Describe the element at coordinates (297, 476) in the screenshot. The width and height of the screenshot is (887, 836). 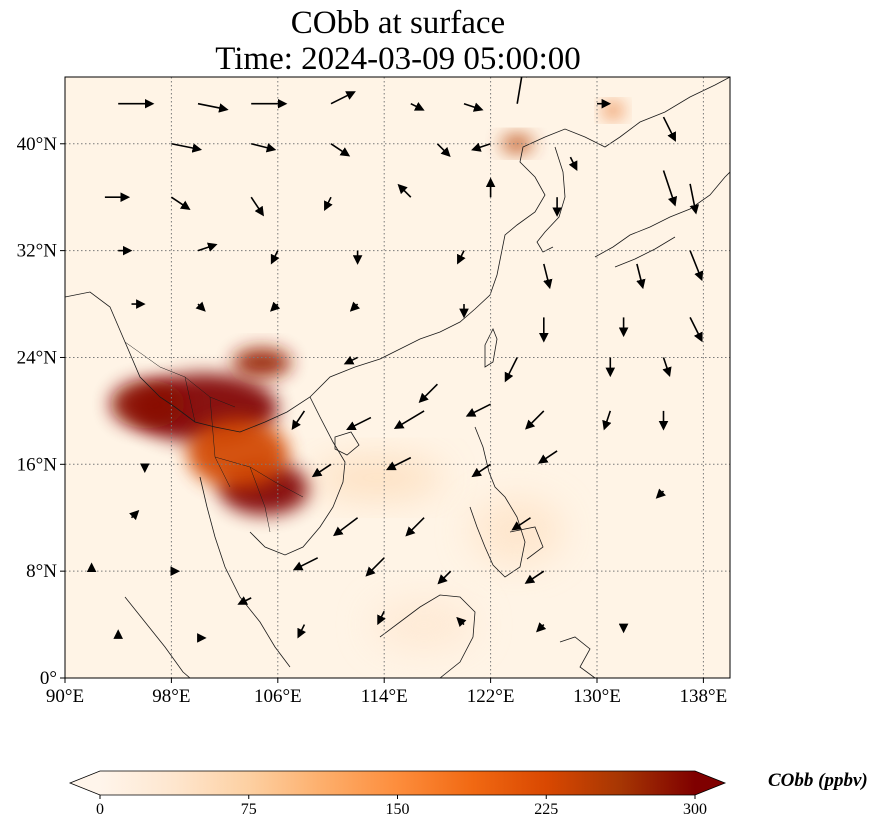
I see `coastline-vietnam` at that location.